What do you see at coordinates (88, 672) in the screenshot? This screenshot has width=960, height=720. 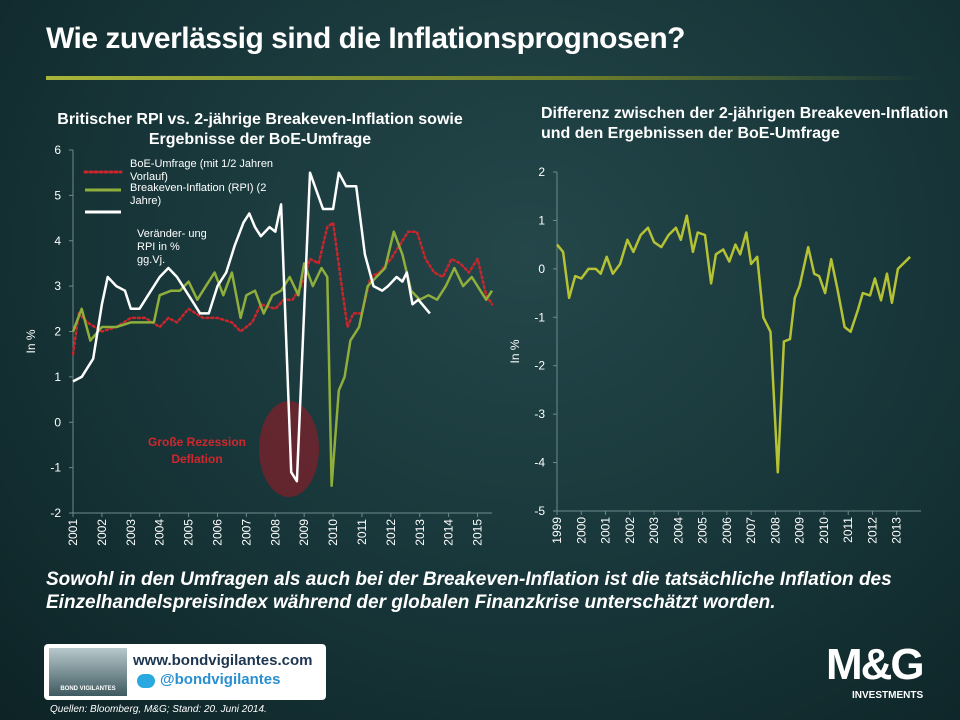 I see `logo-image` at bounding box center [88, 672].